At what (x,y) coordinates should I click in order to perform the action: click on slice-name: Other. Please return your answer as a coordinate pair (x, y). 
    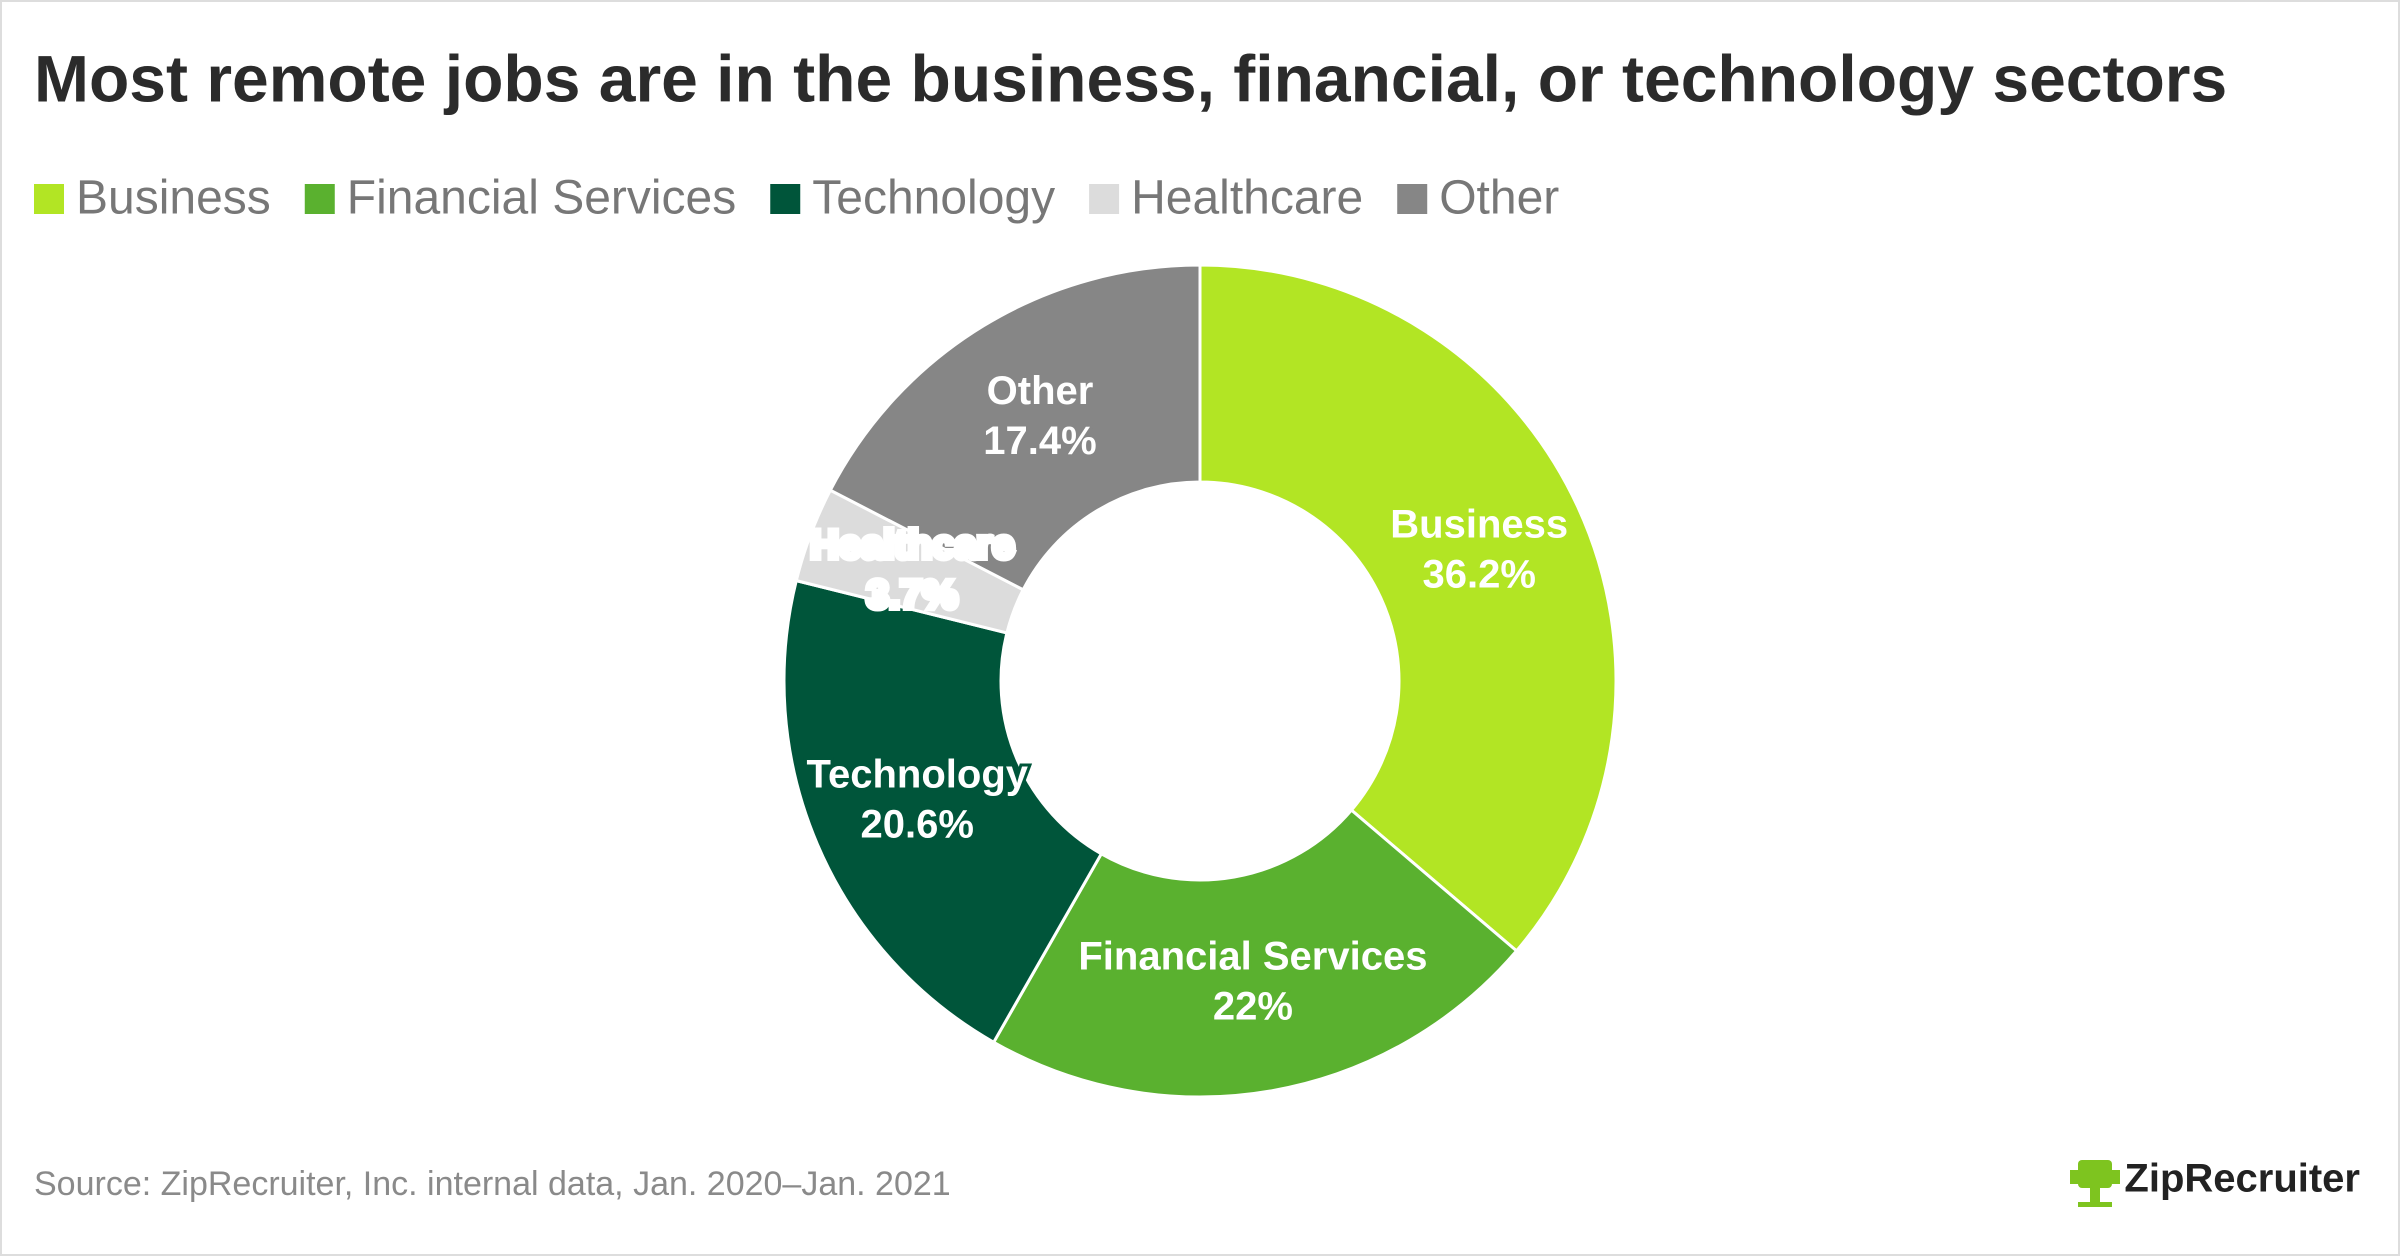
    Looking at the image, I should click on (1040, 391).